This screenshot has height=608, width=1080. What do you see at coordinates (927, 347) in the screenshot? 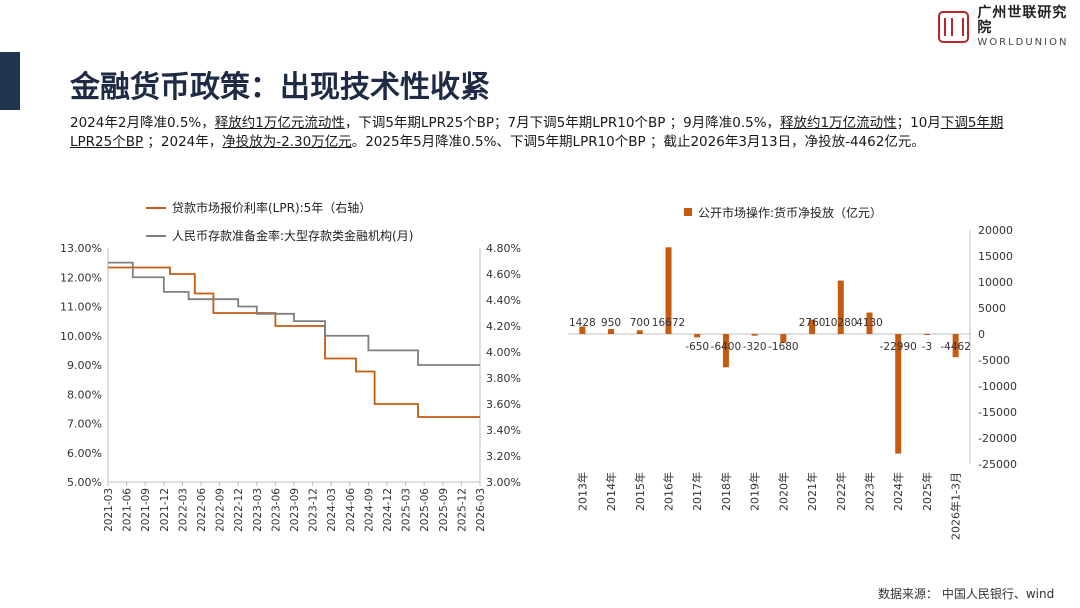
I see `data-label: -3` at bounding box center [927, 347].